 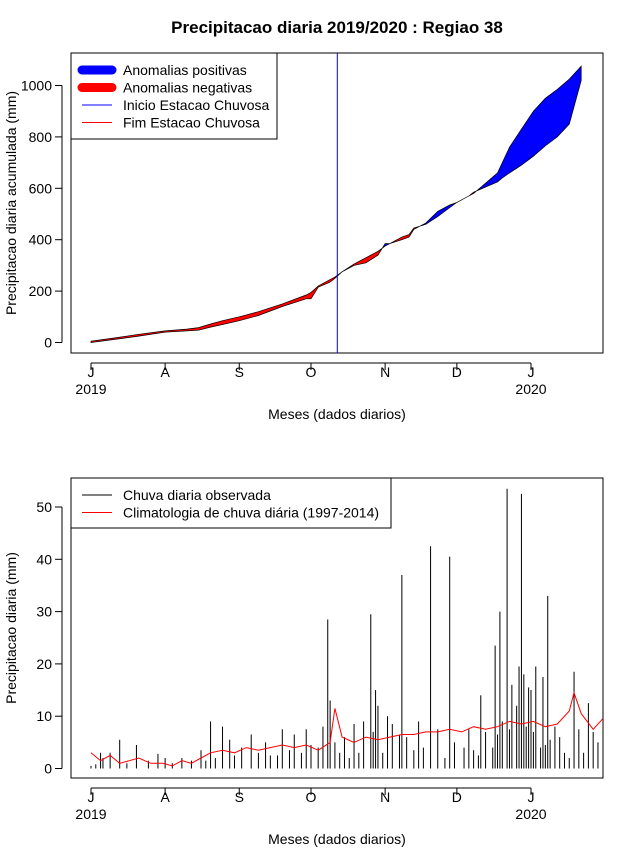 I want to click on legend-box, so click(x=231, y=503).